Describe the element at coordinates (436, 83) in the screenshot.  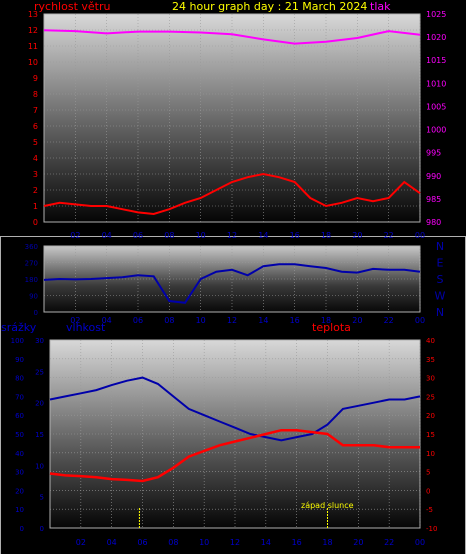
I see `pressure-tick-label: 1010` at that location.